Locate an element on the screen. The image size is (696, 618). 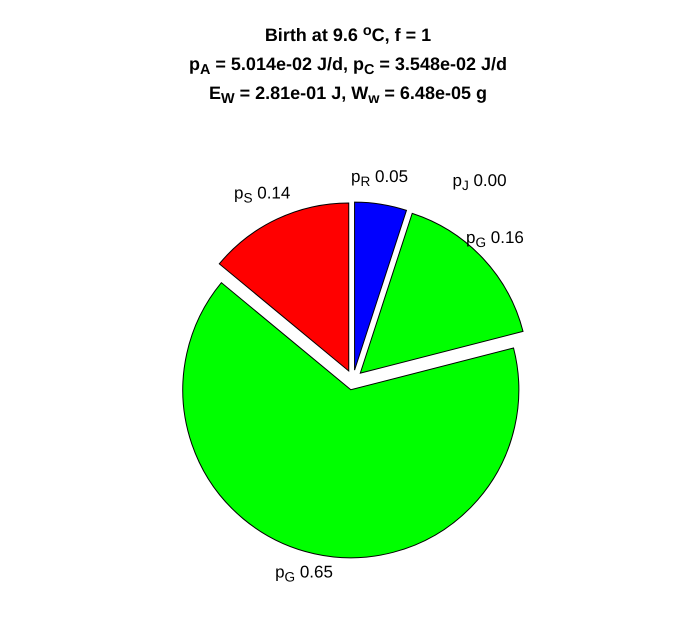
slice-label: p$_{S}$ is located at coordinates (243, 195).